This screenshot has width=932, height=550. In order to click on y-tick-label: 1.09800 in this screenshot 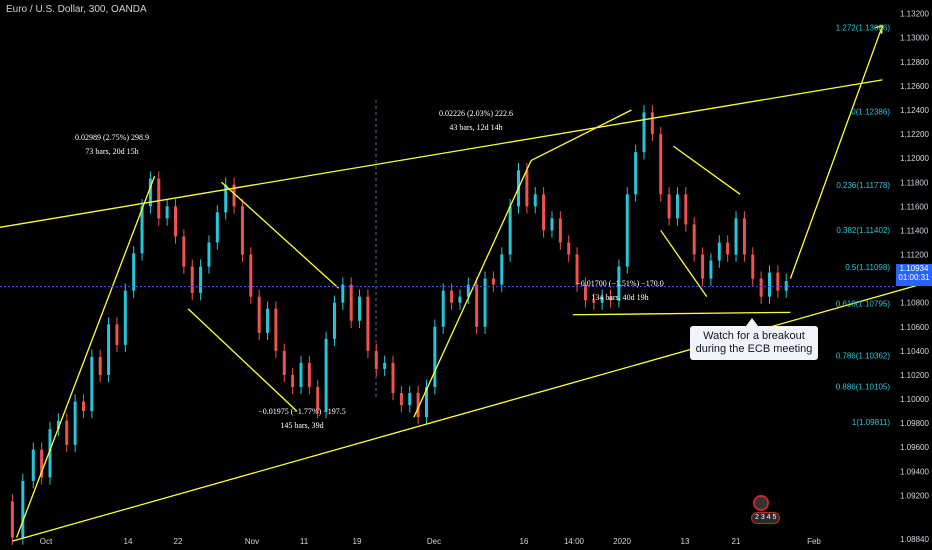, I will do `click(914, 423)`.